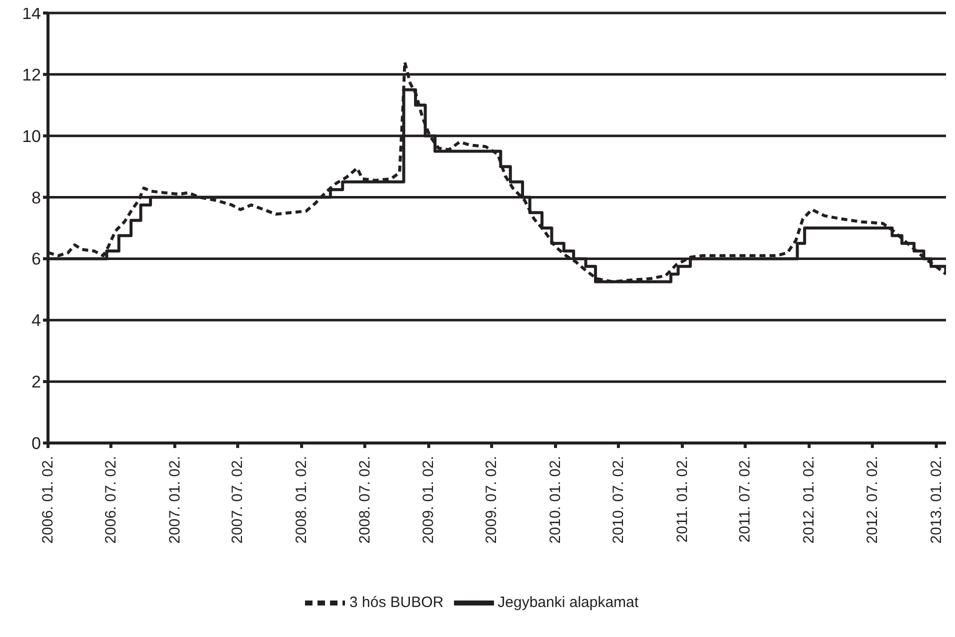  Describe the element at coordinates (301, 500) in the screenshot. I see `x-tick-label: 2008. 01. 02.` at that location.